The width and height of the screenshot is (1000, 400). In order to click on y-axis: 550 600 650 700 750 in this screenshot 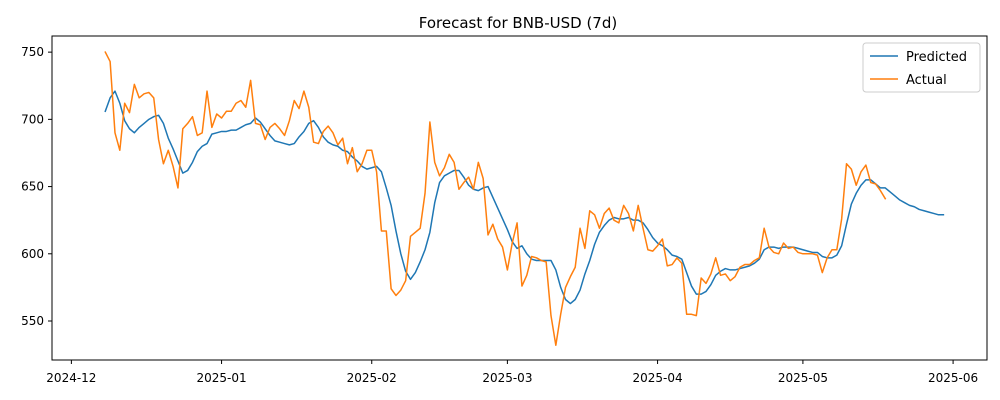, I will do `click(36, 186)`.